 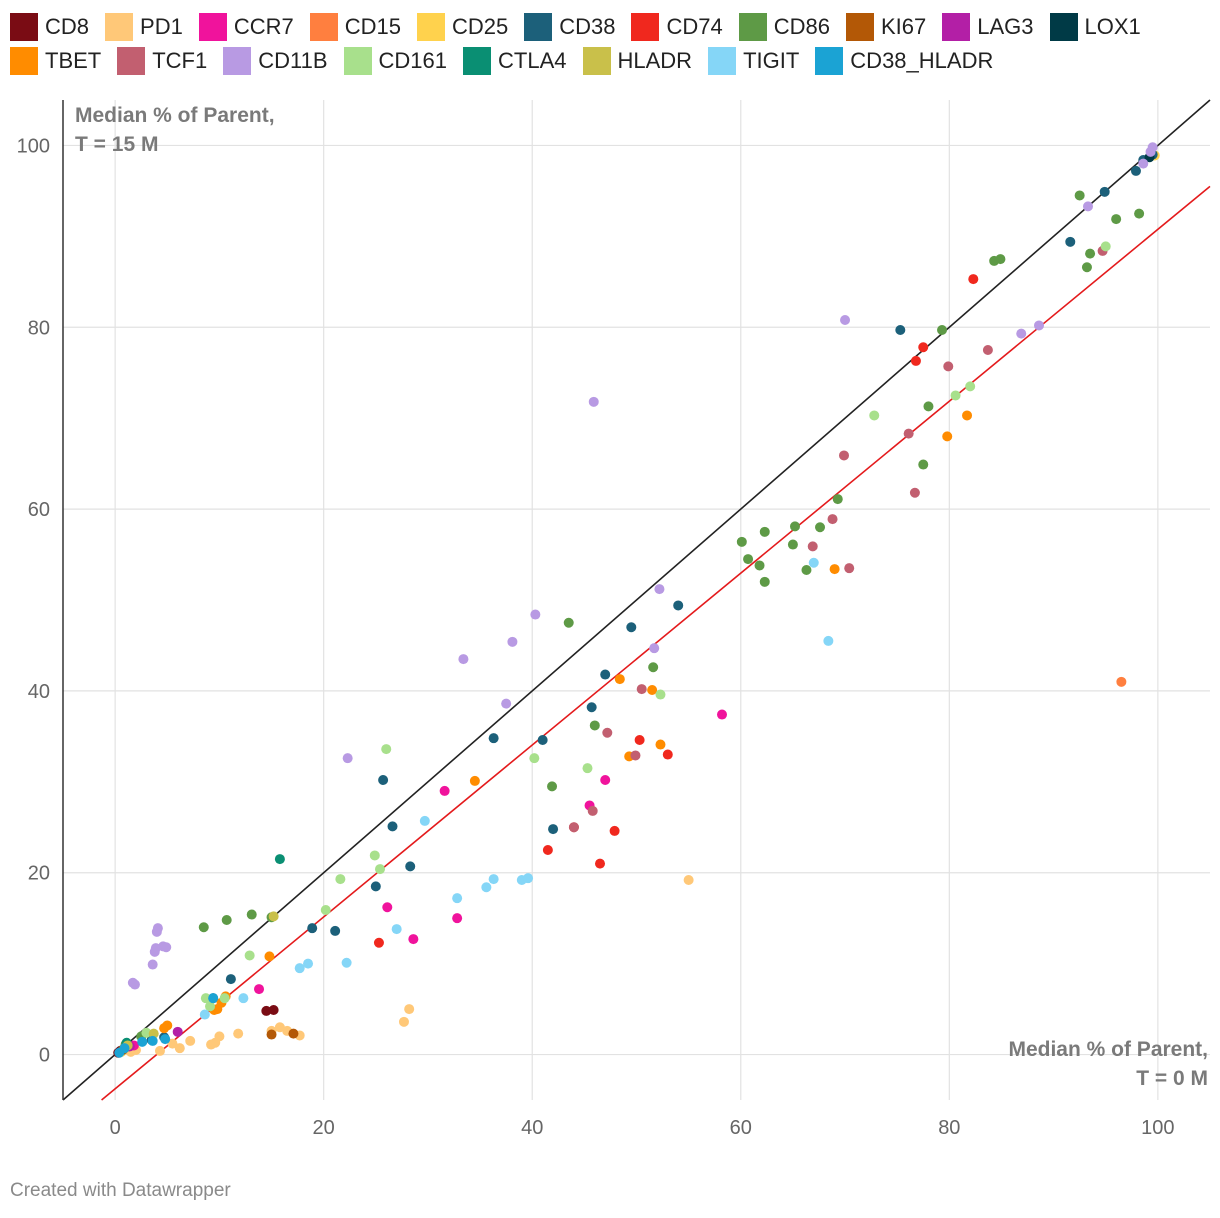 What do you see at coordinates (67, 26) in the screenshot?
I see `legend-label: CD8` at bounding box center [67, 26].